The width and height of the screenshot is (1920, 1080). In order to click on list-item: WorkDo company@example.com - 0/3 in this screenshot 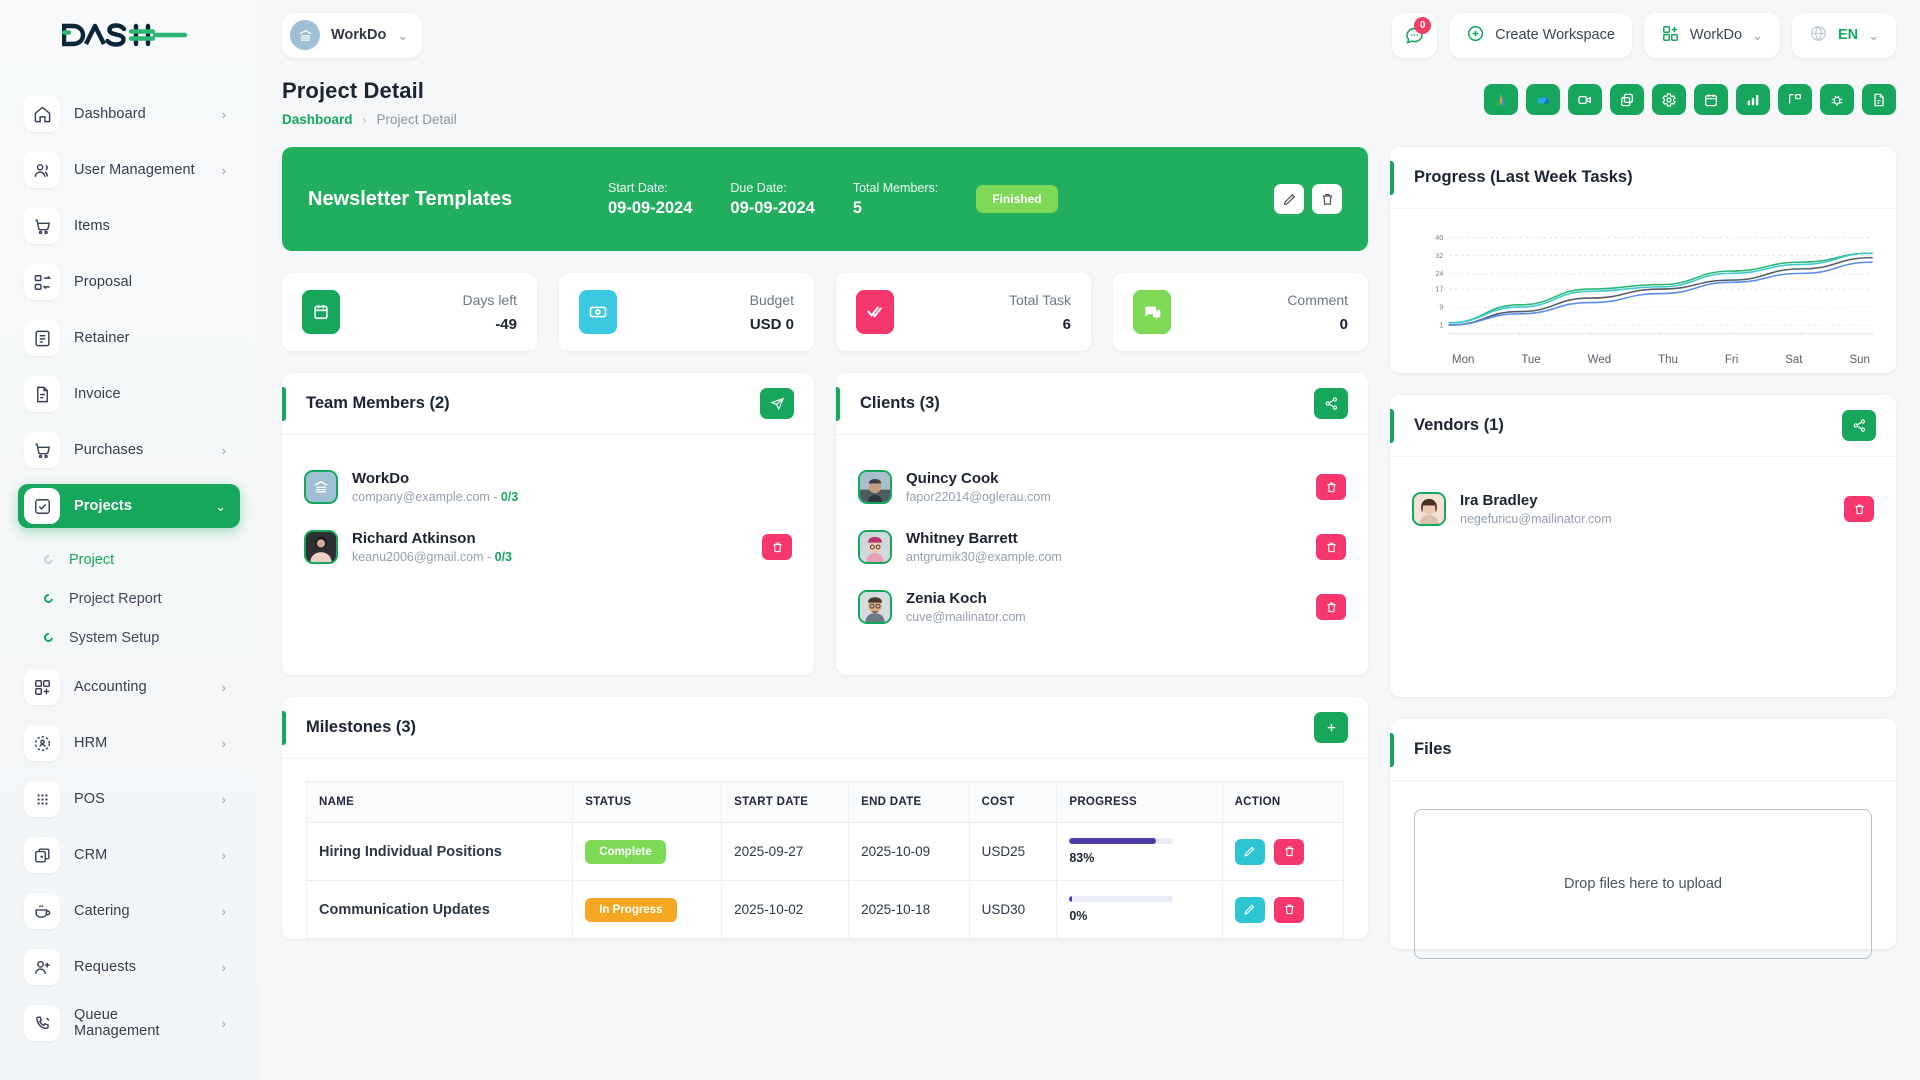, I will do `click(548, 487)`.